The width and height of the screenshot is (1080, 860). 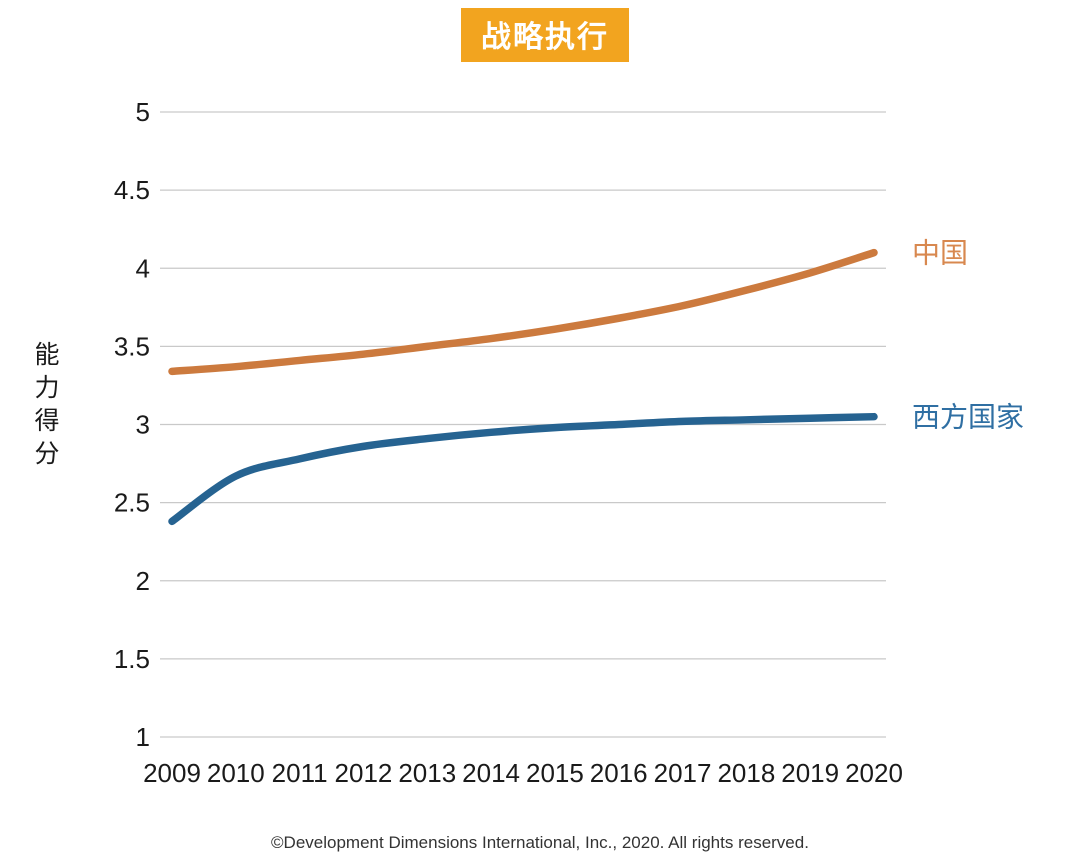 I want to click on x-tick-label: 2018, so click(x=746, y=773).